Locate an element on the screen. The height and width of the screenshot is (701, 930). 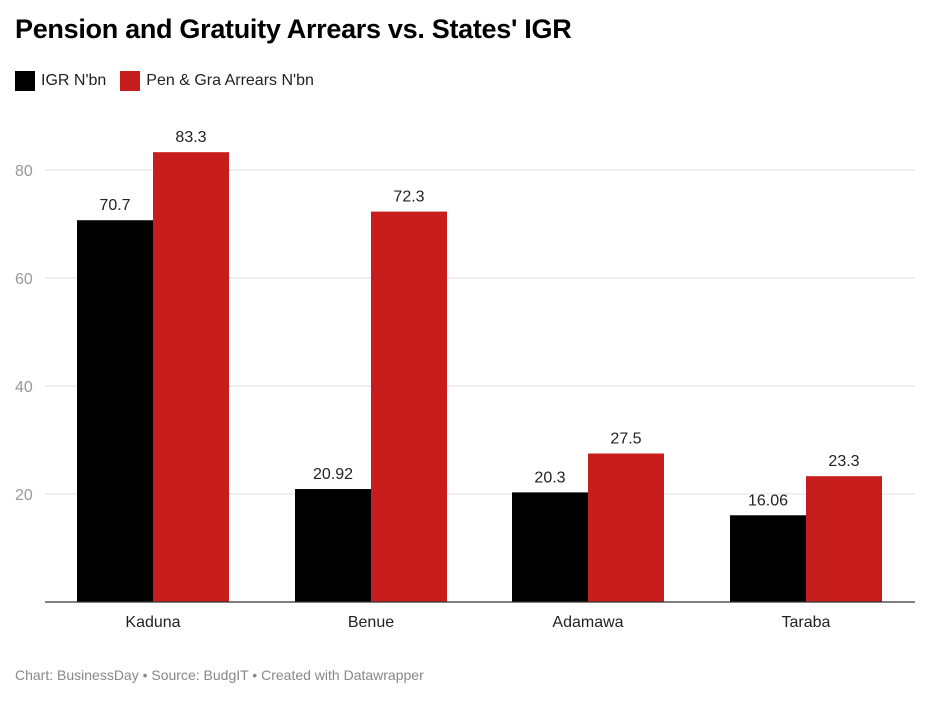
data-label: 72.3 is located at coordinates (408, 197).